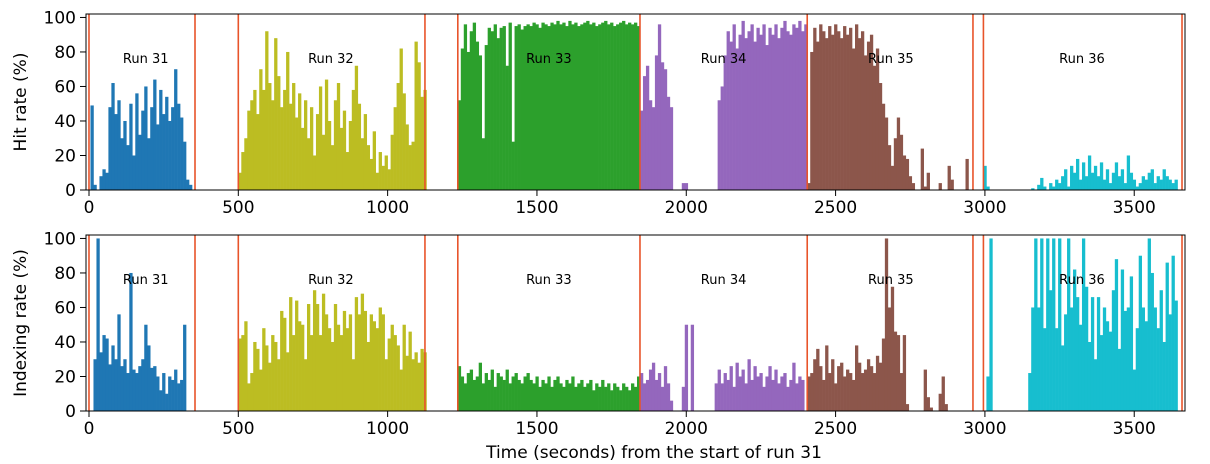 The width and height of the screenshot is (1210, 464). What do you see at coordinates (65, 377) in the screenshot?
I see `y-tick-label: 20` at bounding box center [65, 377].